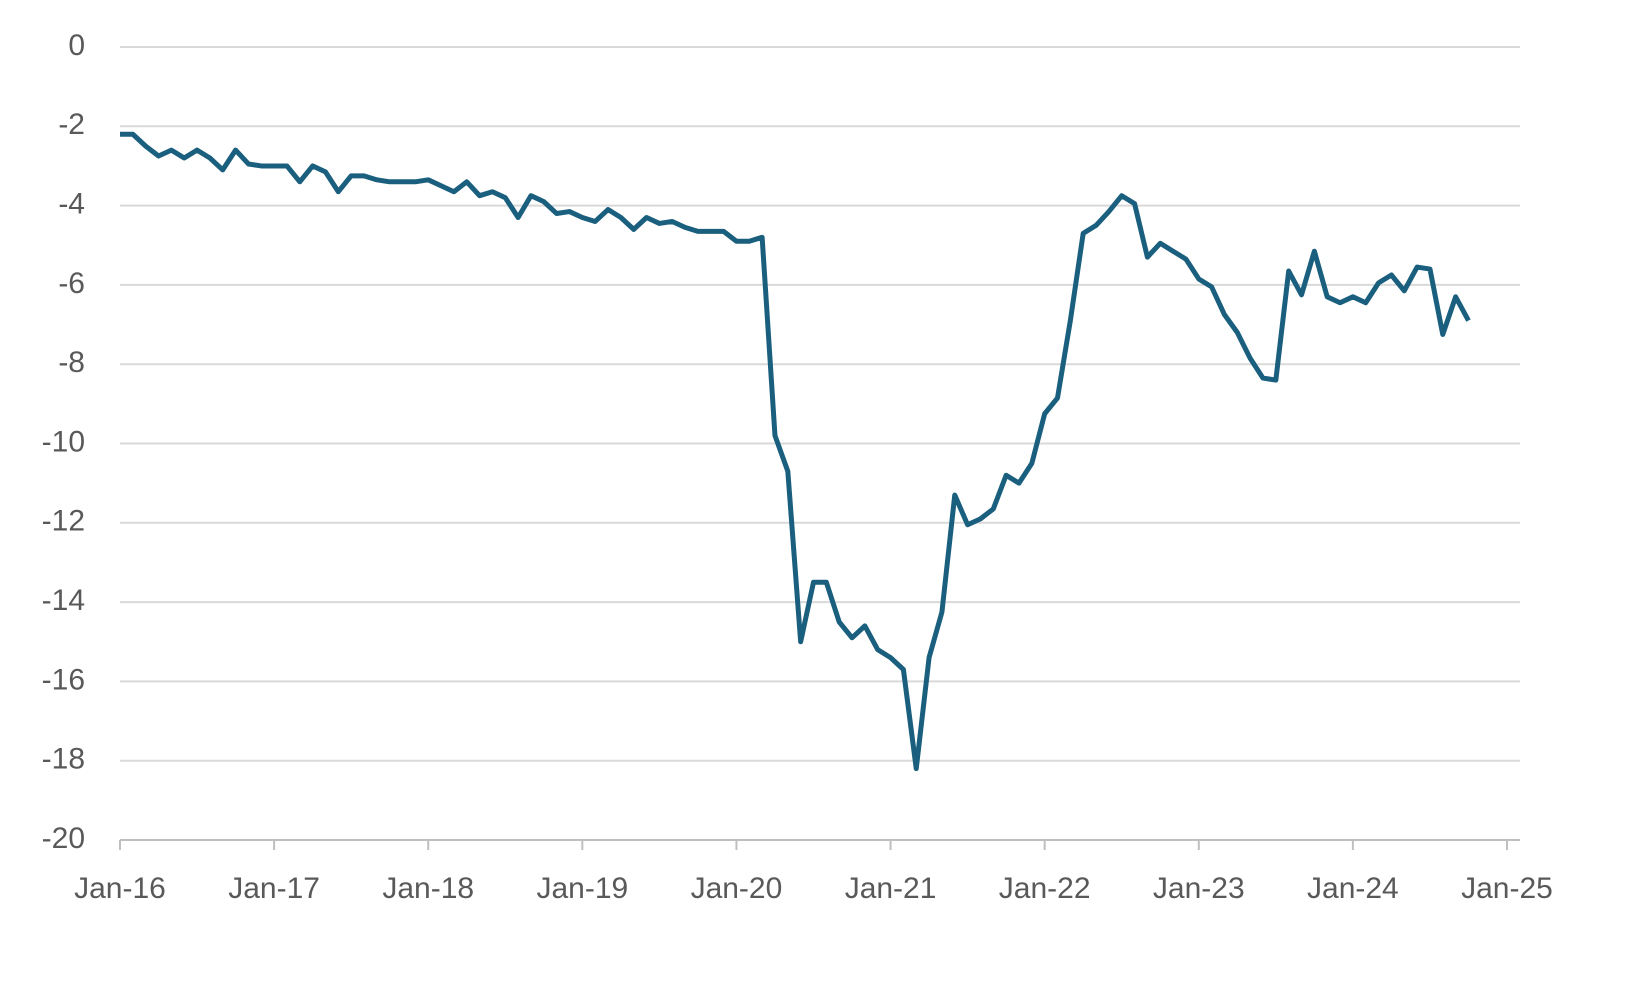 The image size is (1650, 990). What do you see at coordinates (63, 838) in the screenshot?
I see `y-tick-label: -20` at bounding box center [63, 838].